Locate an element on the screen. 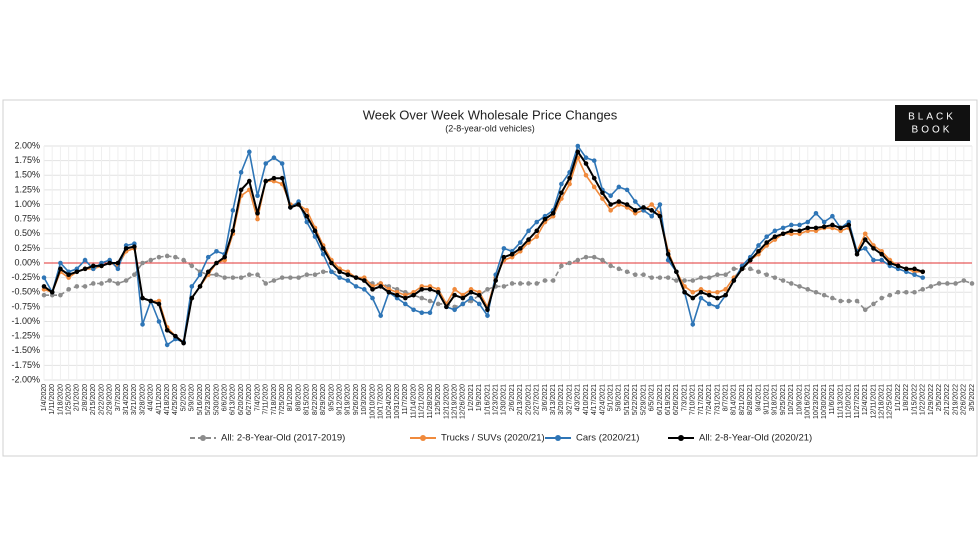  x-tick-label: 10/16/2021 is located at coordinates (808, 401).